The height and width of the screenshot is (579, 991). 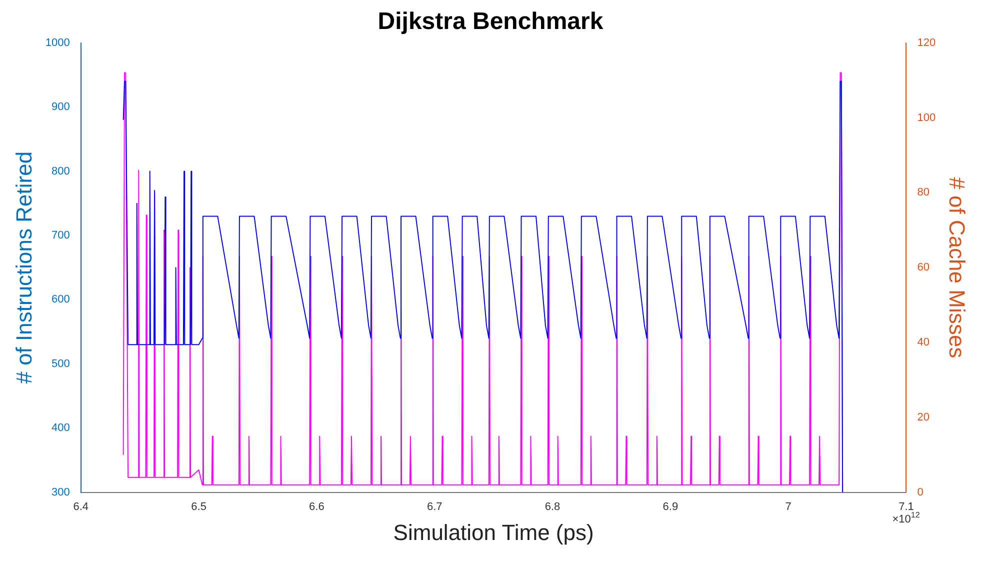 I want to click on y2-axis-title: # of Cache Misses, so click(x=957, y=267).